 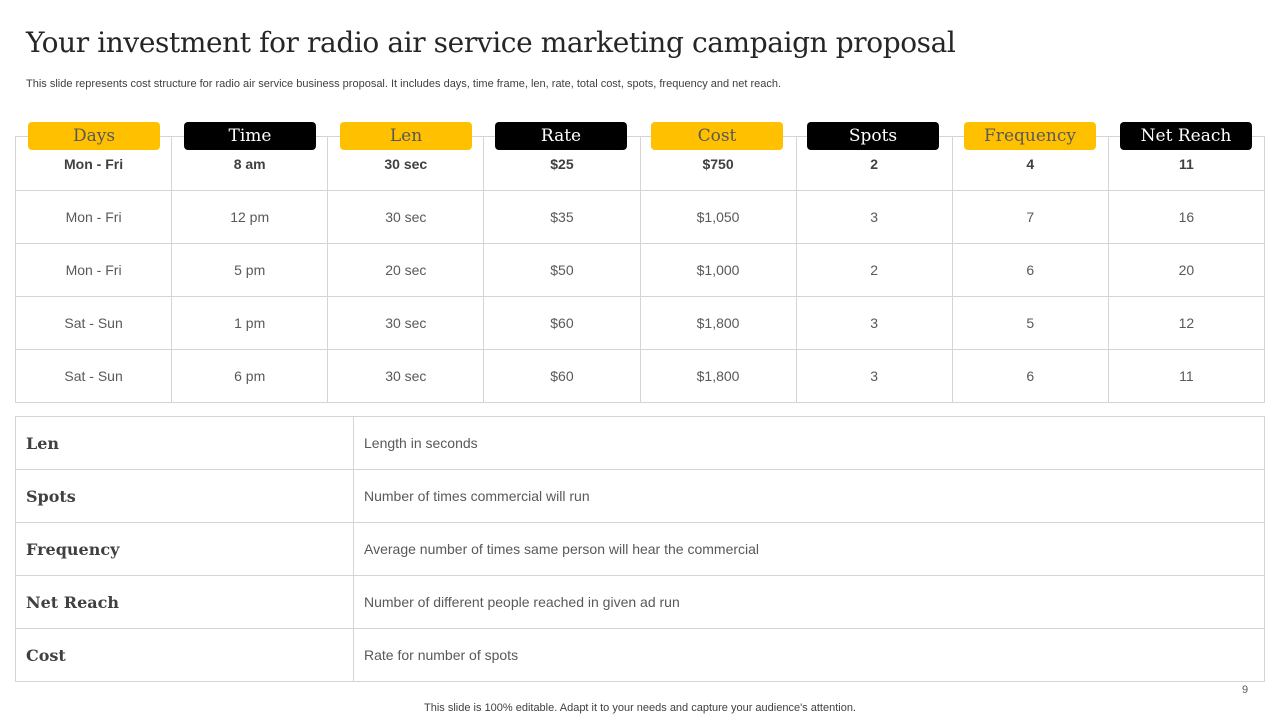 I want to click on table-row: Sat - Sun 6 pm 30 sec $60 $1,800 3 6 11, so click(x=640, y=376).